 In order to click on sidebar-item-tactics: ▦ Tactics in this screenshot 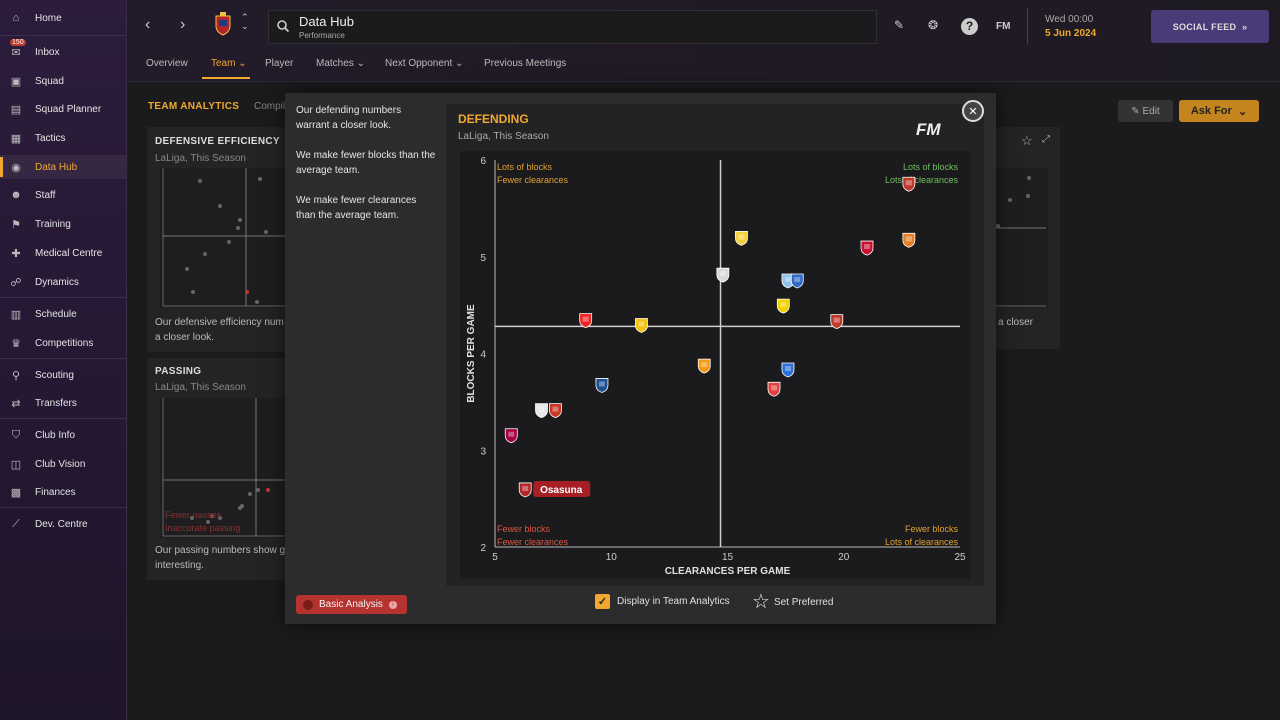, I will do `click(63, 138)`.